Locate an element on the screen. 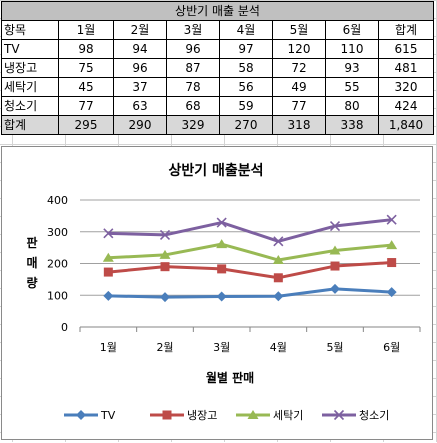  table-cell: 59 is located at coordinates (246, 106).